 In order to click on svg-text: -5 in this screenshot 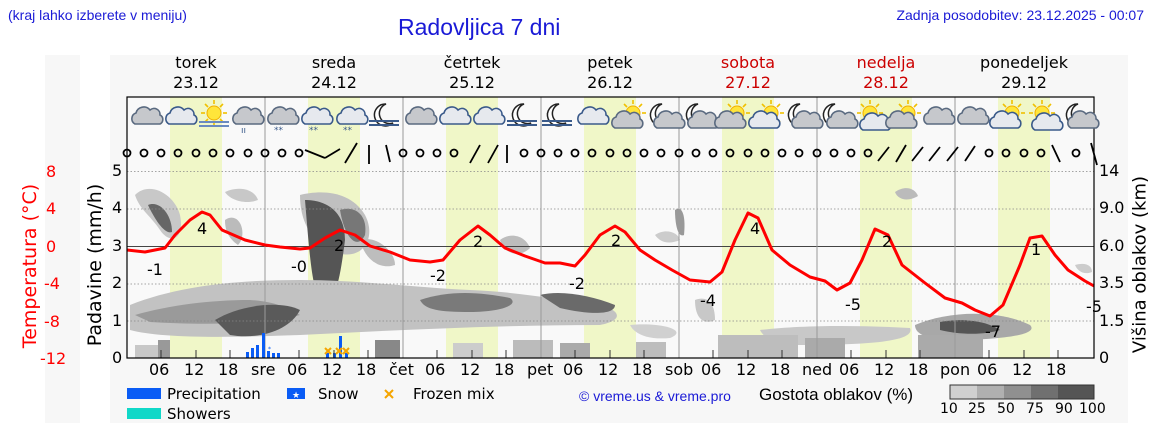, I will do `click(853, 304)`.